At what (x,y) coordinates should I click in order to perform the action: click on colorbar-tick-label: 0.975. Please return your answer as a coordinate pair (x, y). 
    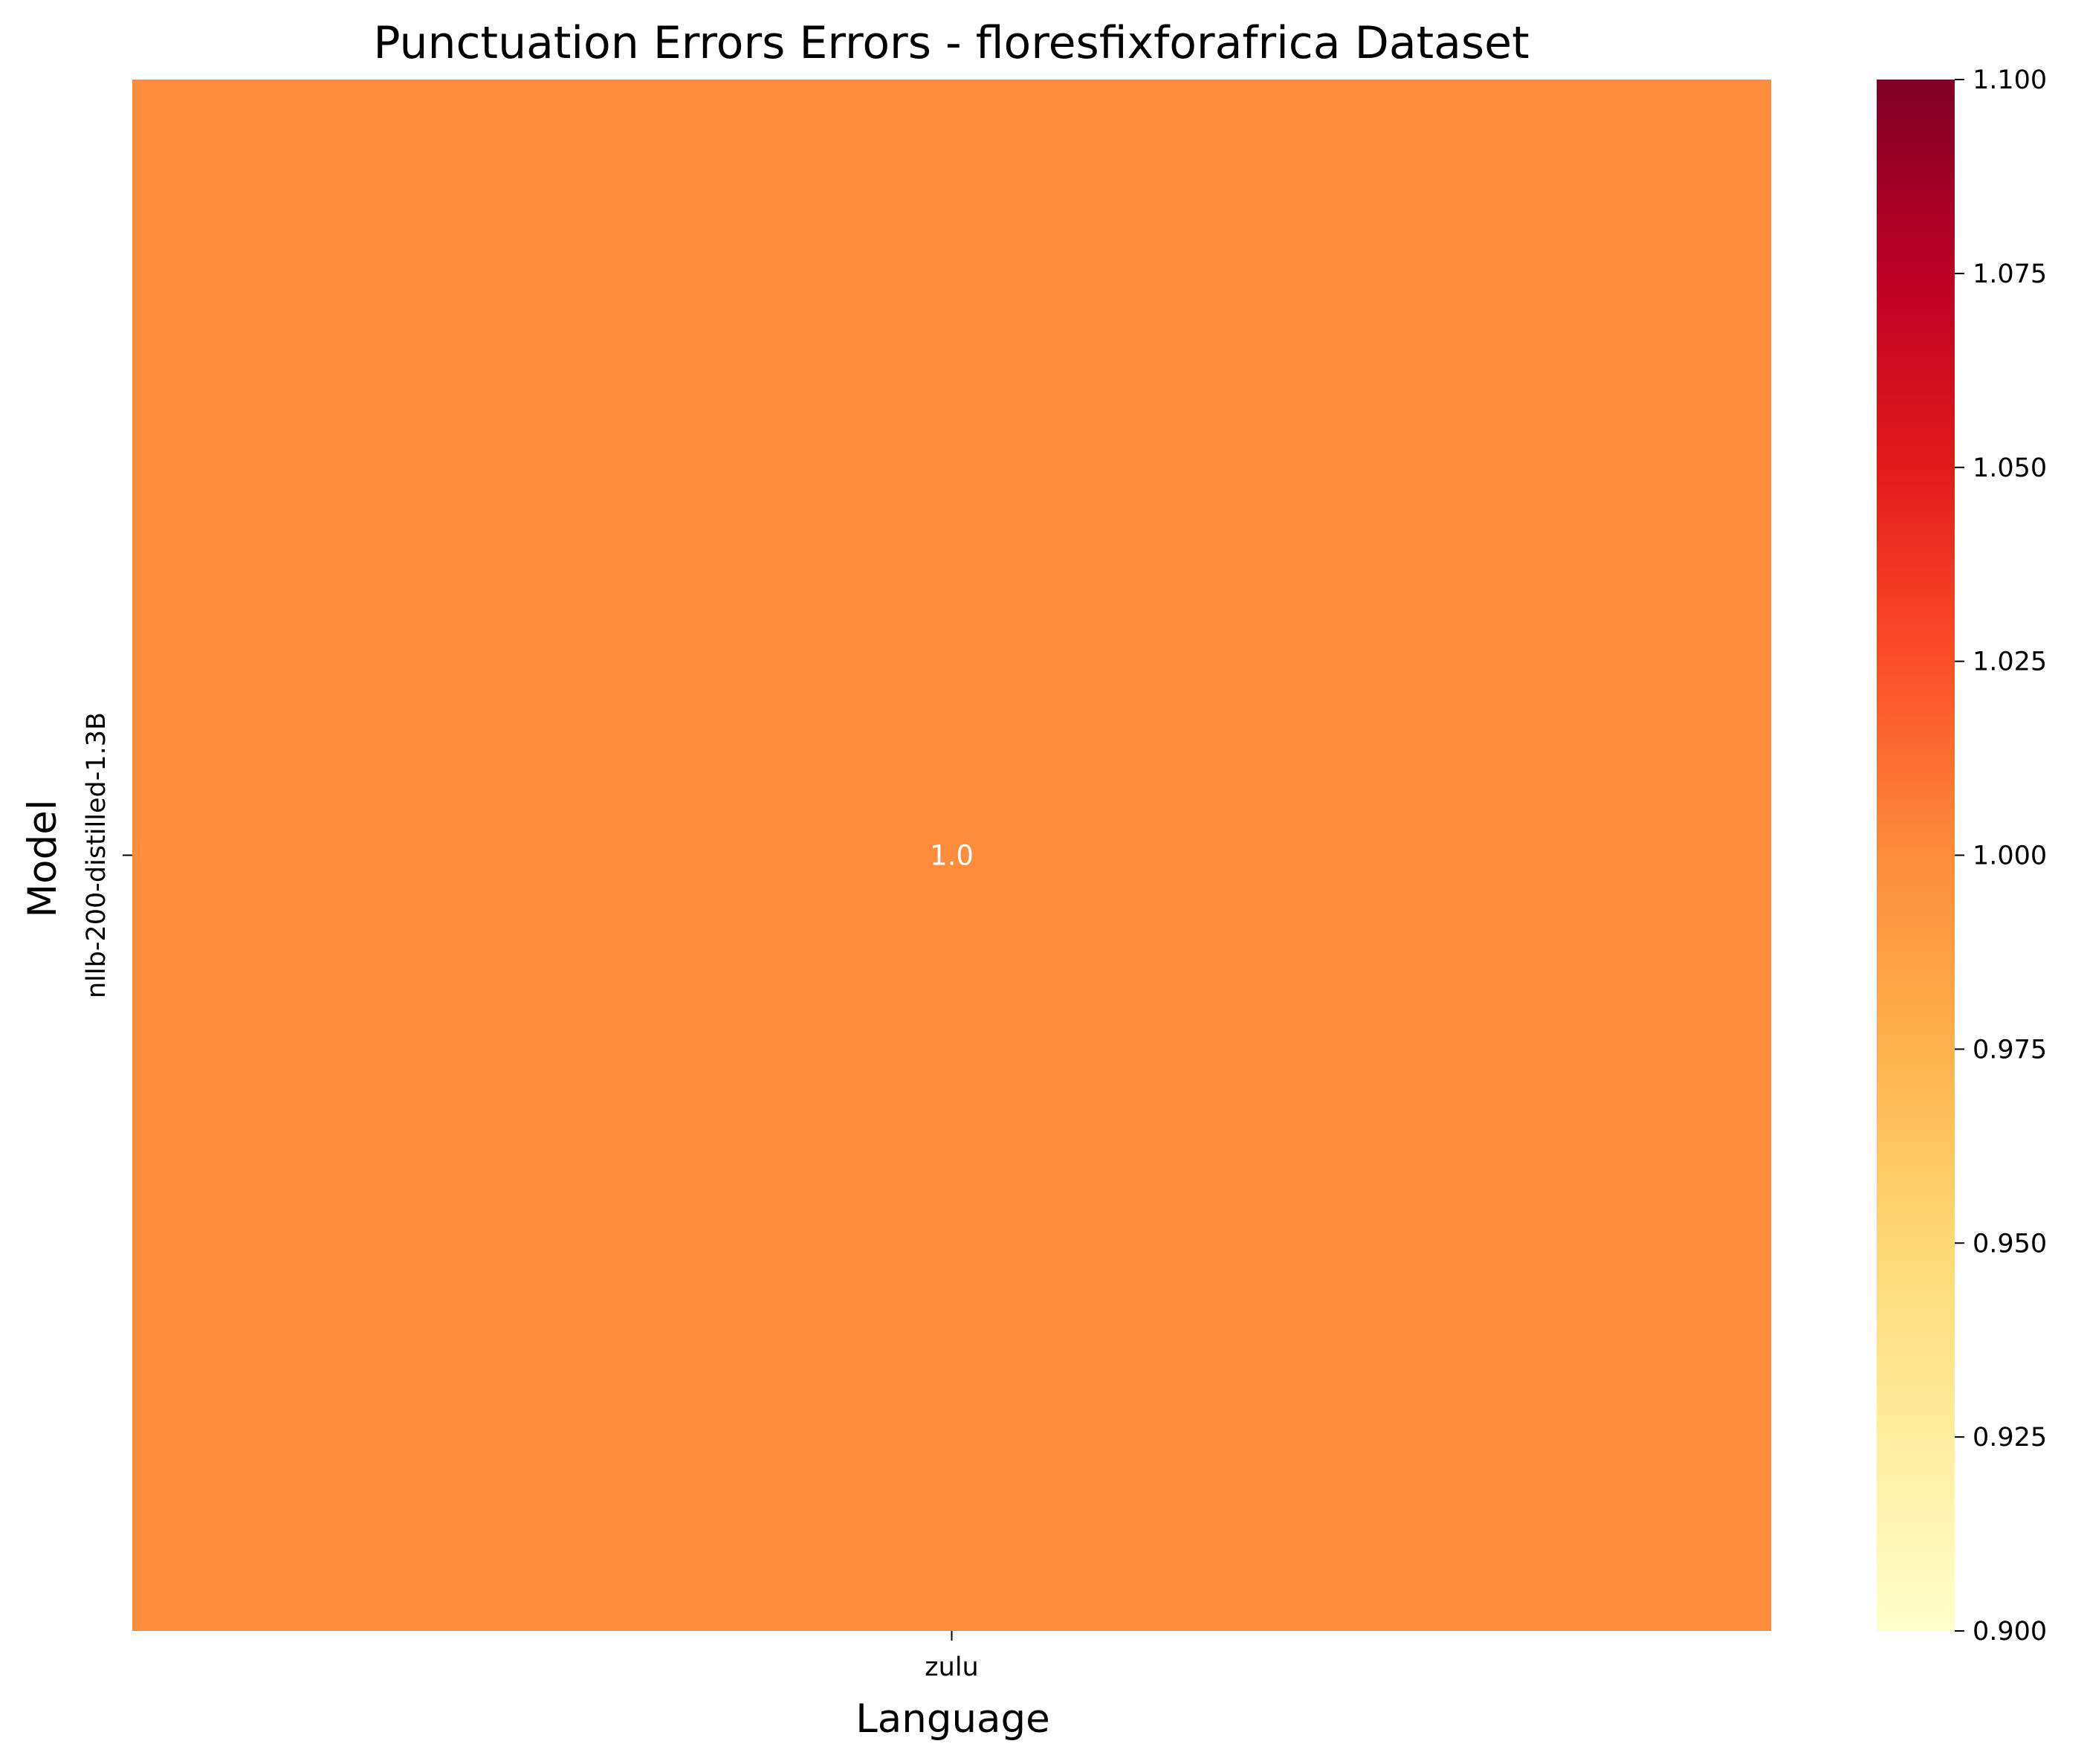
    Looking at the image, I should click on (2010, 1049).